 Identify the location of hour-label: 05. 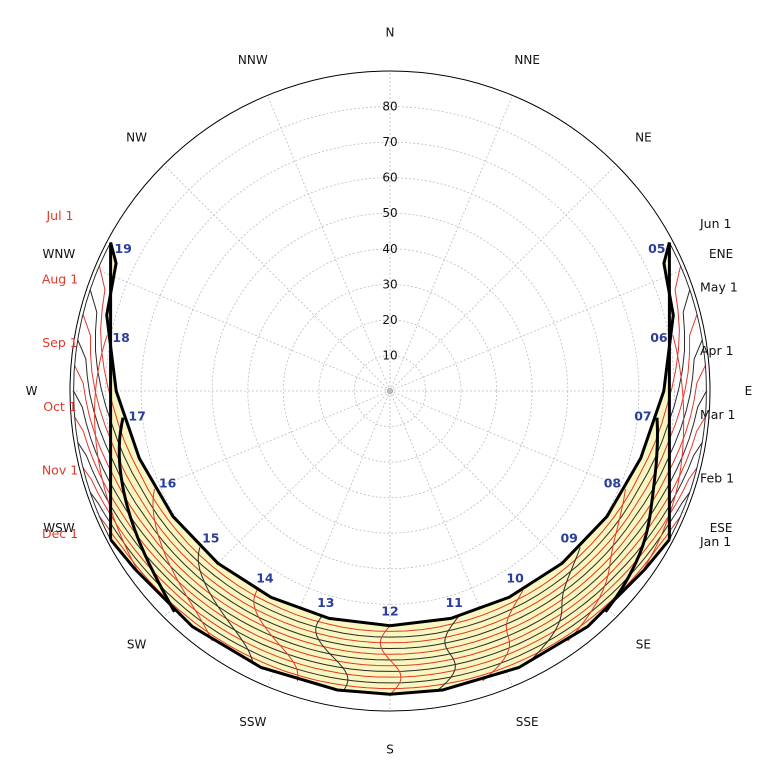
(656, 248).